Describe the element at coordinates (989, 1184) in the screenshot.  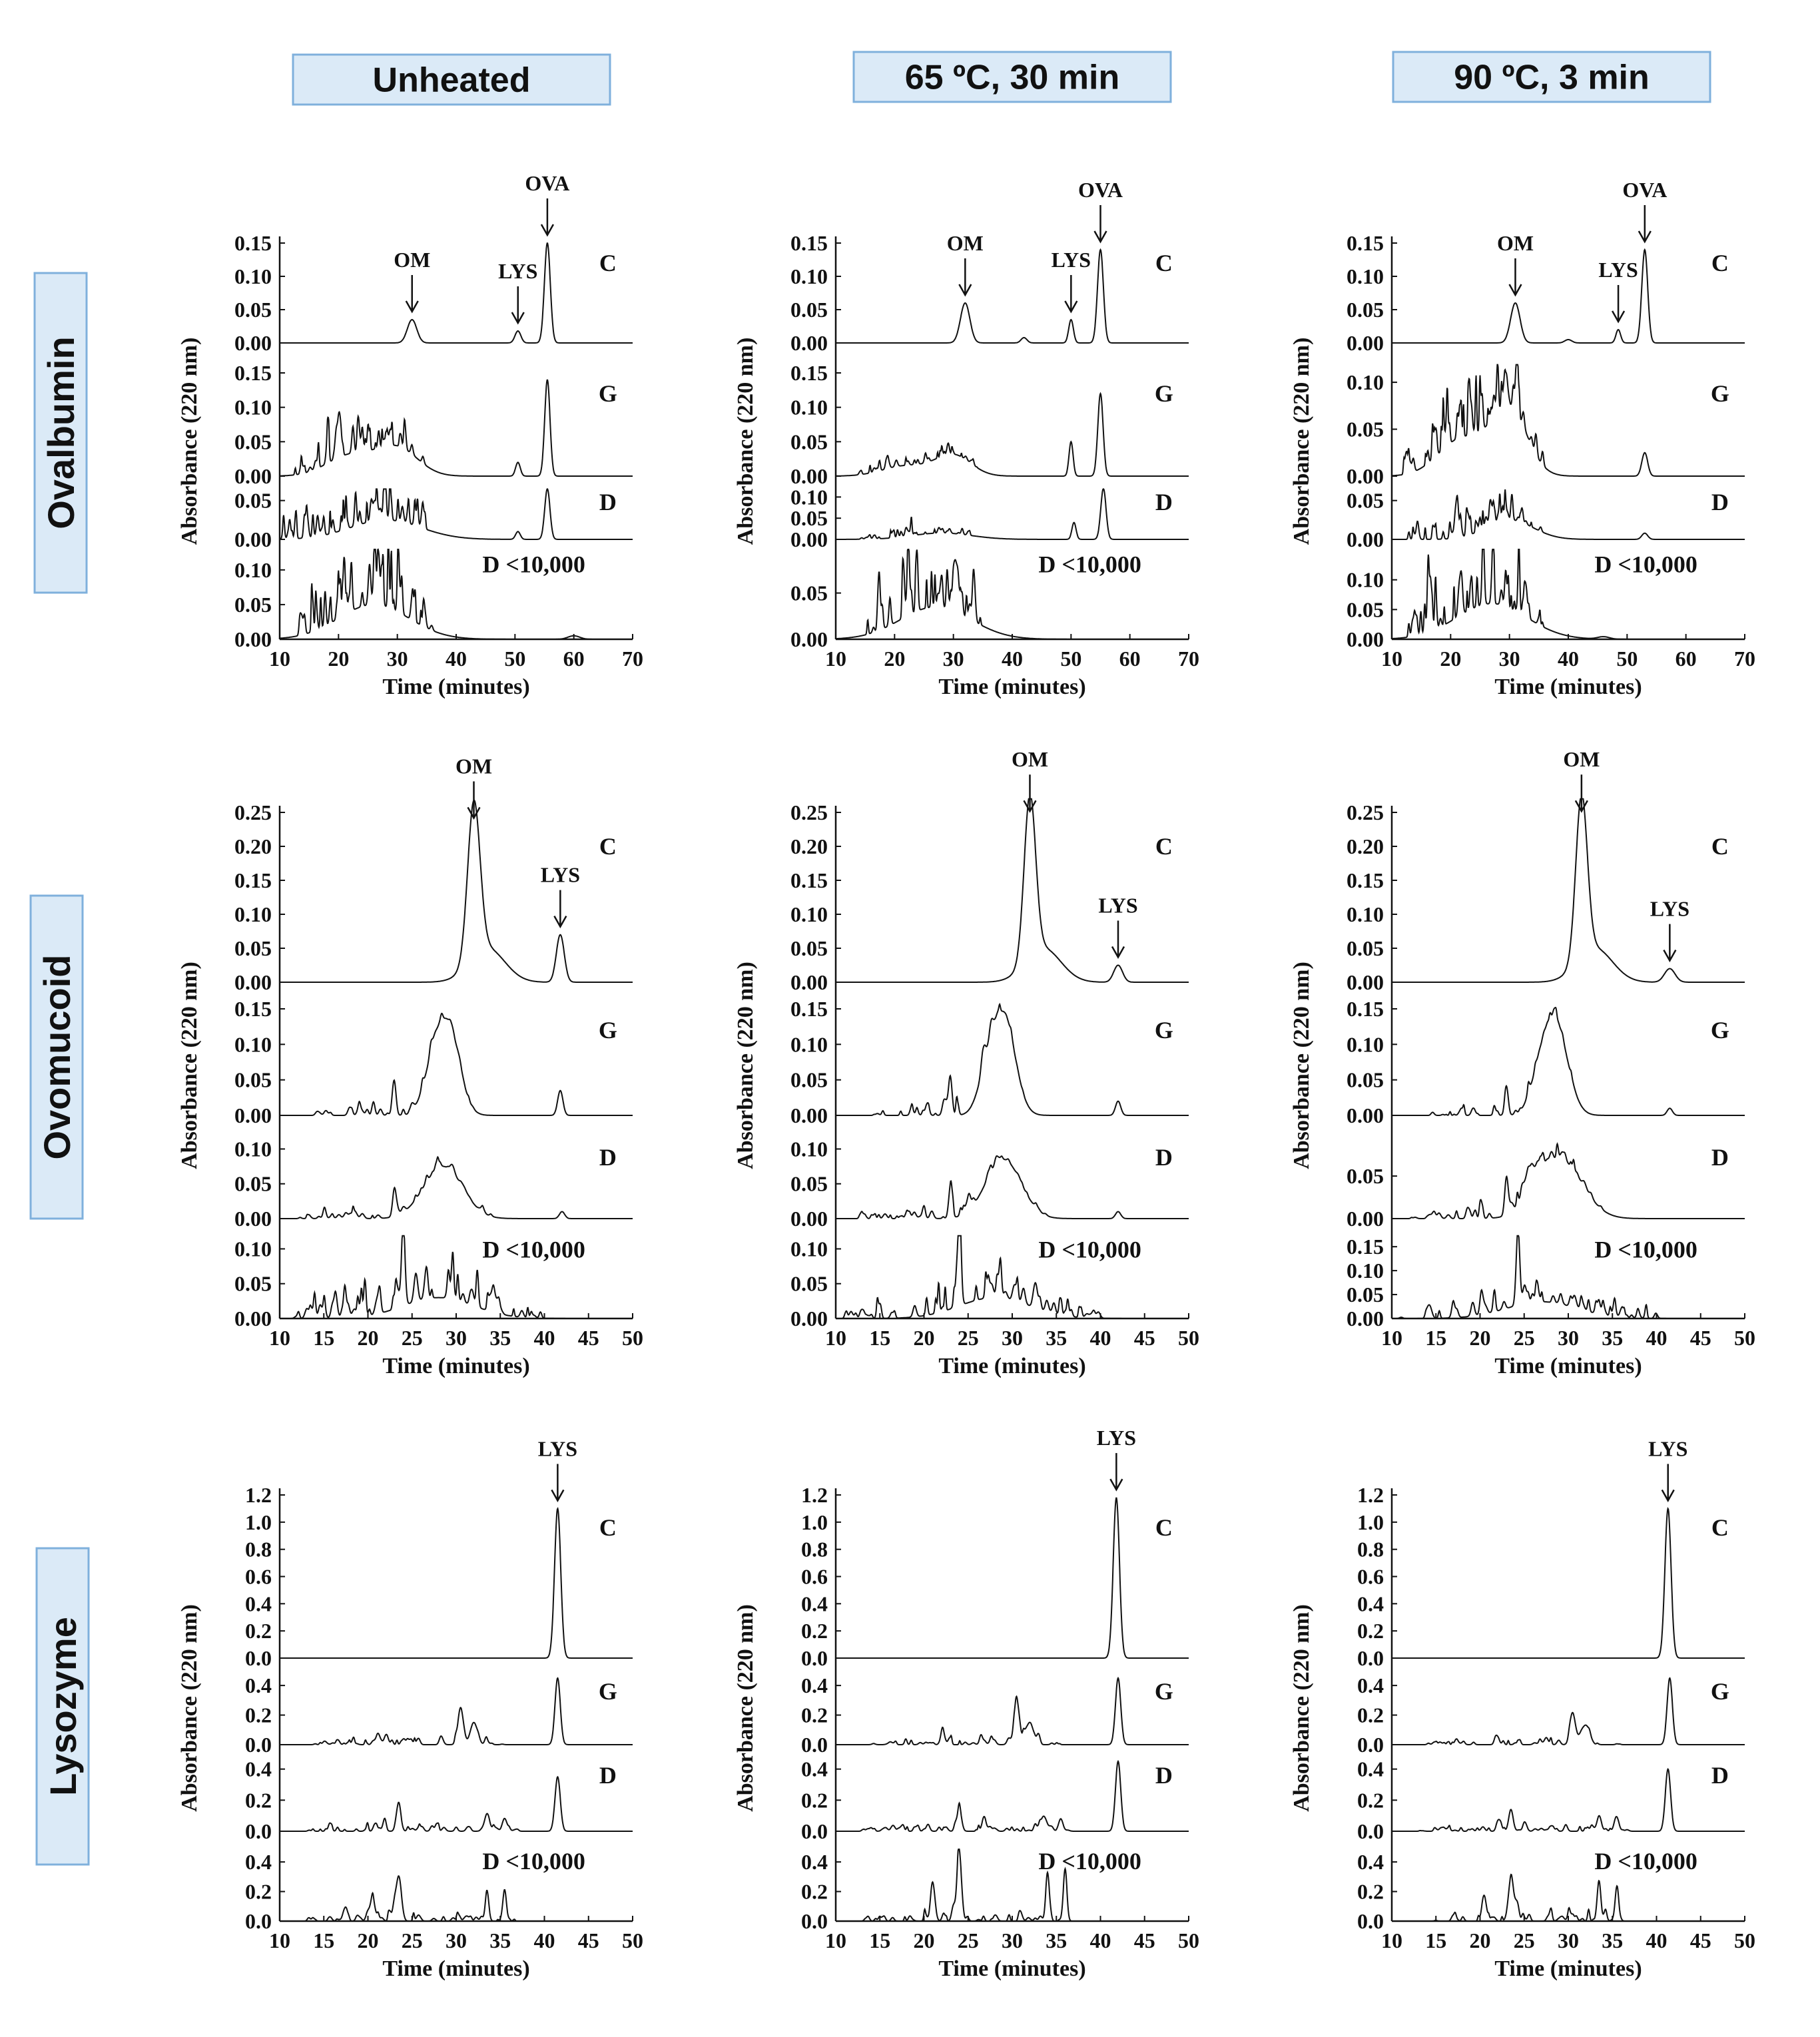
I see `trace: 0.10 0.05 0.00 D` at that location.